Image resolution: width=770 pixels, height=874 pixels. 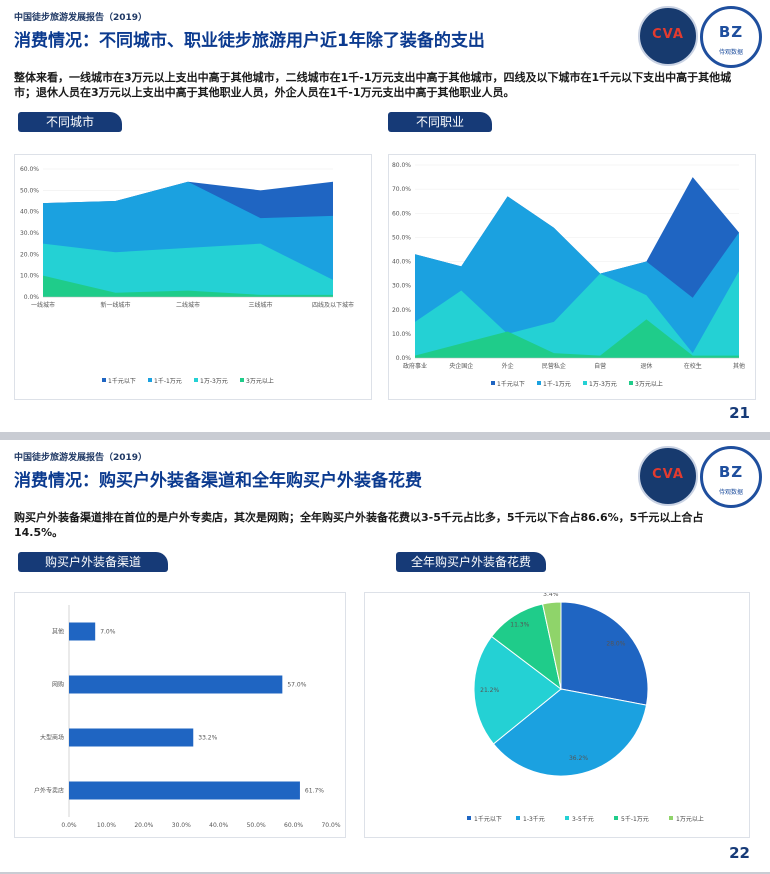 I want to click on slide-title: 消费情况：购买户外装备渠道和全年购买户外装备花费, so click(x=218, y=481).